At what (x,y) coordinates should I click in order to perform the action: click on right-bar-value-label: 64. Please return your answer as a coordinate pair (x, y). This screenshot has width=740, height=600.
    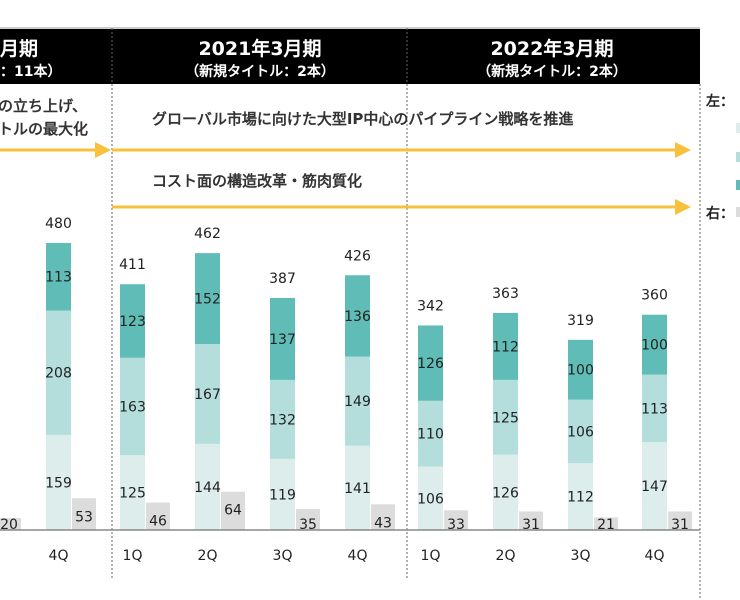
    Looking at the image, I should click on (233, 511).